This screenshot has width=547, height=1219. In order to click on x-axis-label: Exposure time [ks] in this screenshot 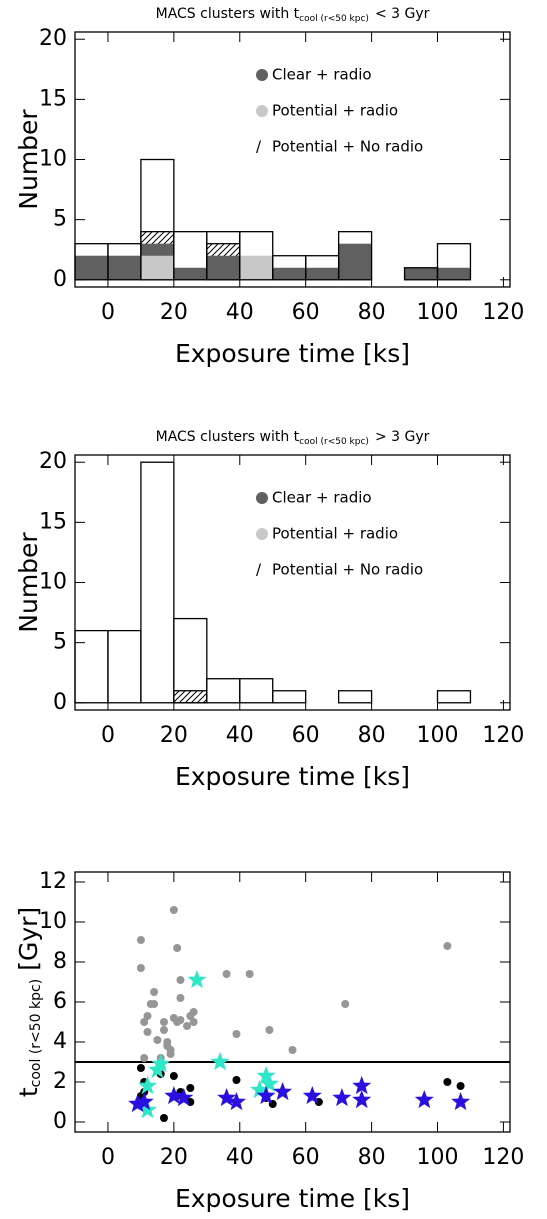, I will do `click(292, 776)`.